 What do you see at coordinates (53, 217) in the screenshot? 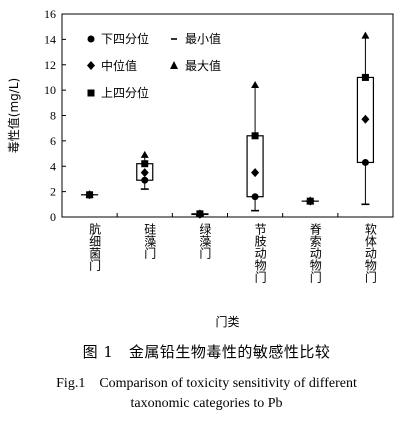
I see `y-tick-label: 0` at bounding box center [53, 217].